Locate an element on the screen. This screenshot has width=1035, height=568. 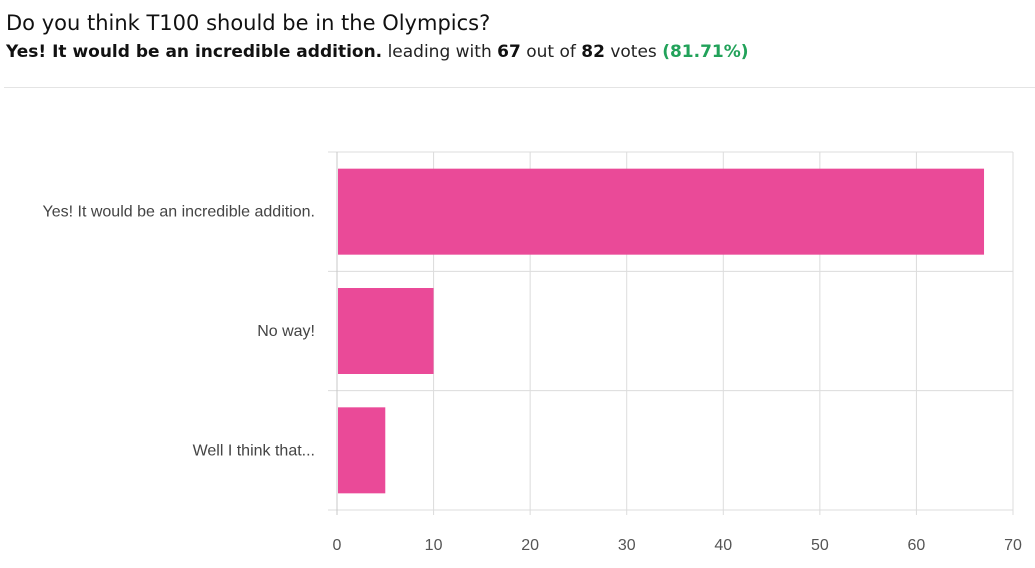
x-tick-label: 30 is located at coordinates (627, 545).